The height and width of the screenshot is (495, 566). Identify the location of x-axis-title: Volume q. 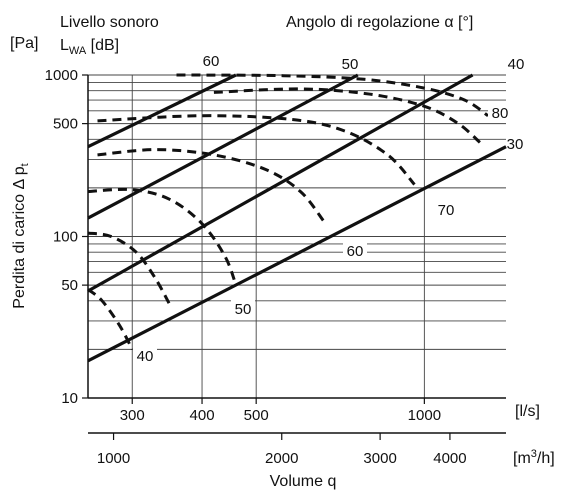
(303, 481).